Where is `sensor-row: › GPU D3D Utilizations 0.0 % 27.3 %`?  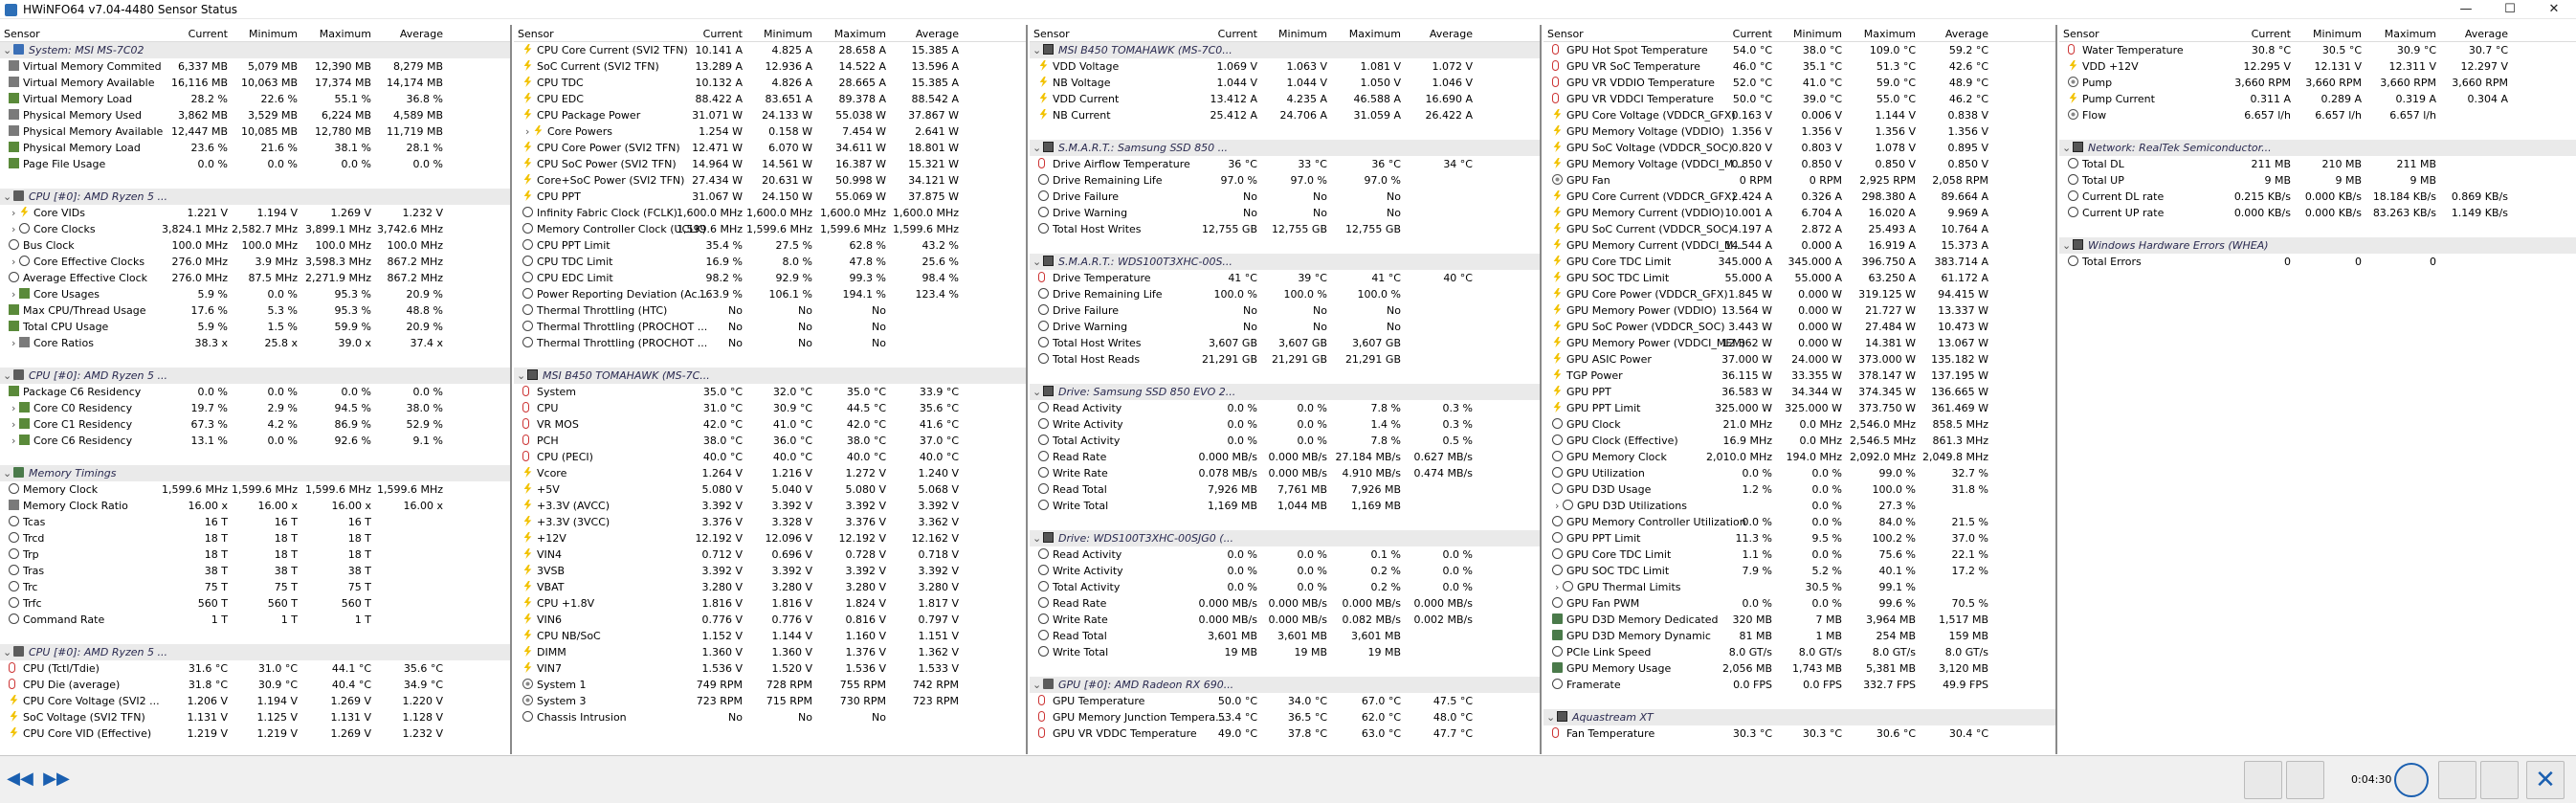 sensor-row: › GPU D3D Utilizations 0.0 % 27.3 % is located at coordinates (1799, 506).